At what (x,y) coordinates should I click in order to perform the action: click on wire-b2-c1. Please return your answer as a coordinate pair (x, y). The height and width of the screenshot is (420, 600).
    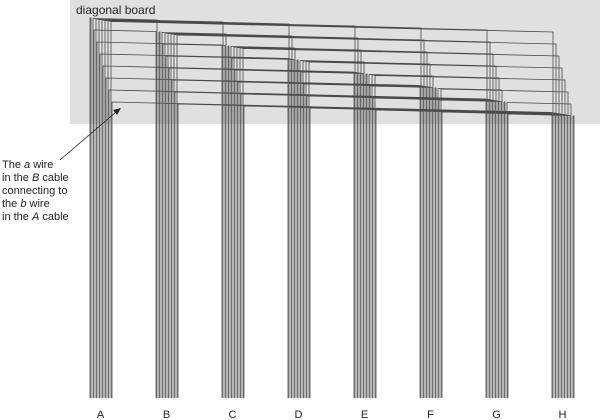
    Looking at the image, I should click on (194, 220).